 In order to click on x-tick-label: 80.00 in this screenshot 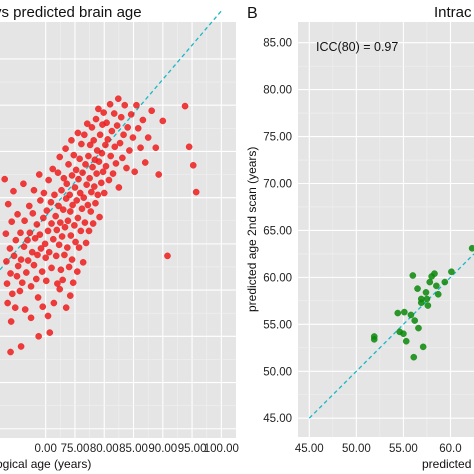, I will do `click(104, 449)`.